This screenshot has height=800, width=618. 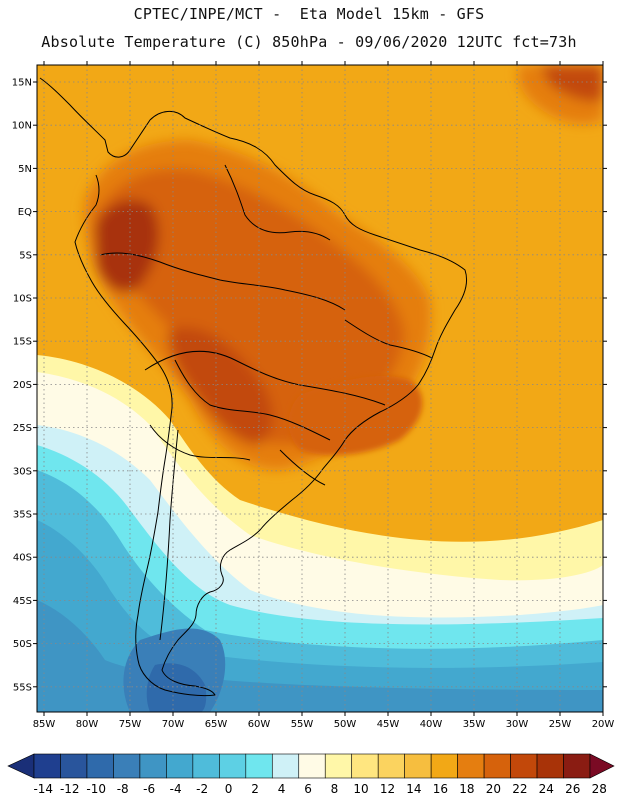 I want to click on lat-label: 20S, so click(x=22, y=385).